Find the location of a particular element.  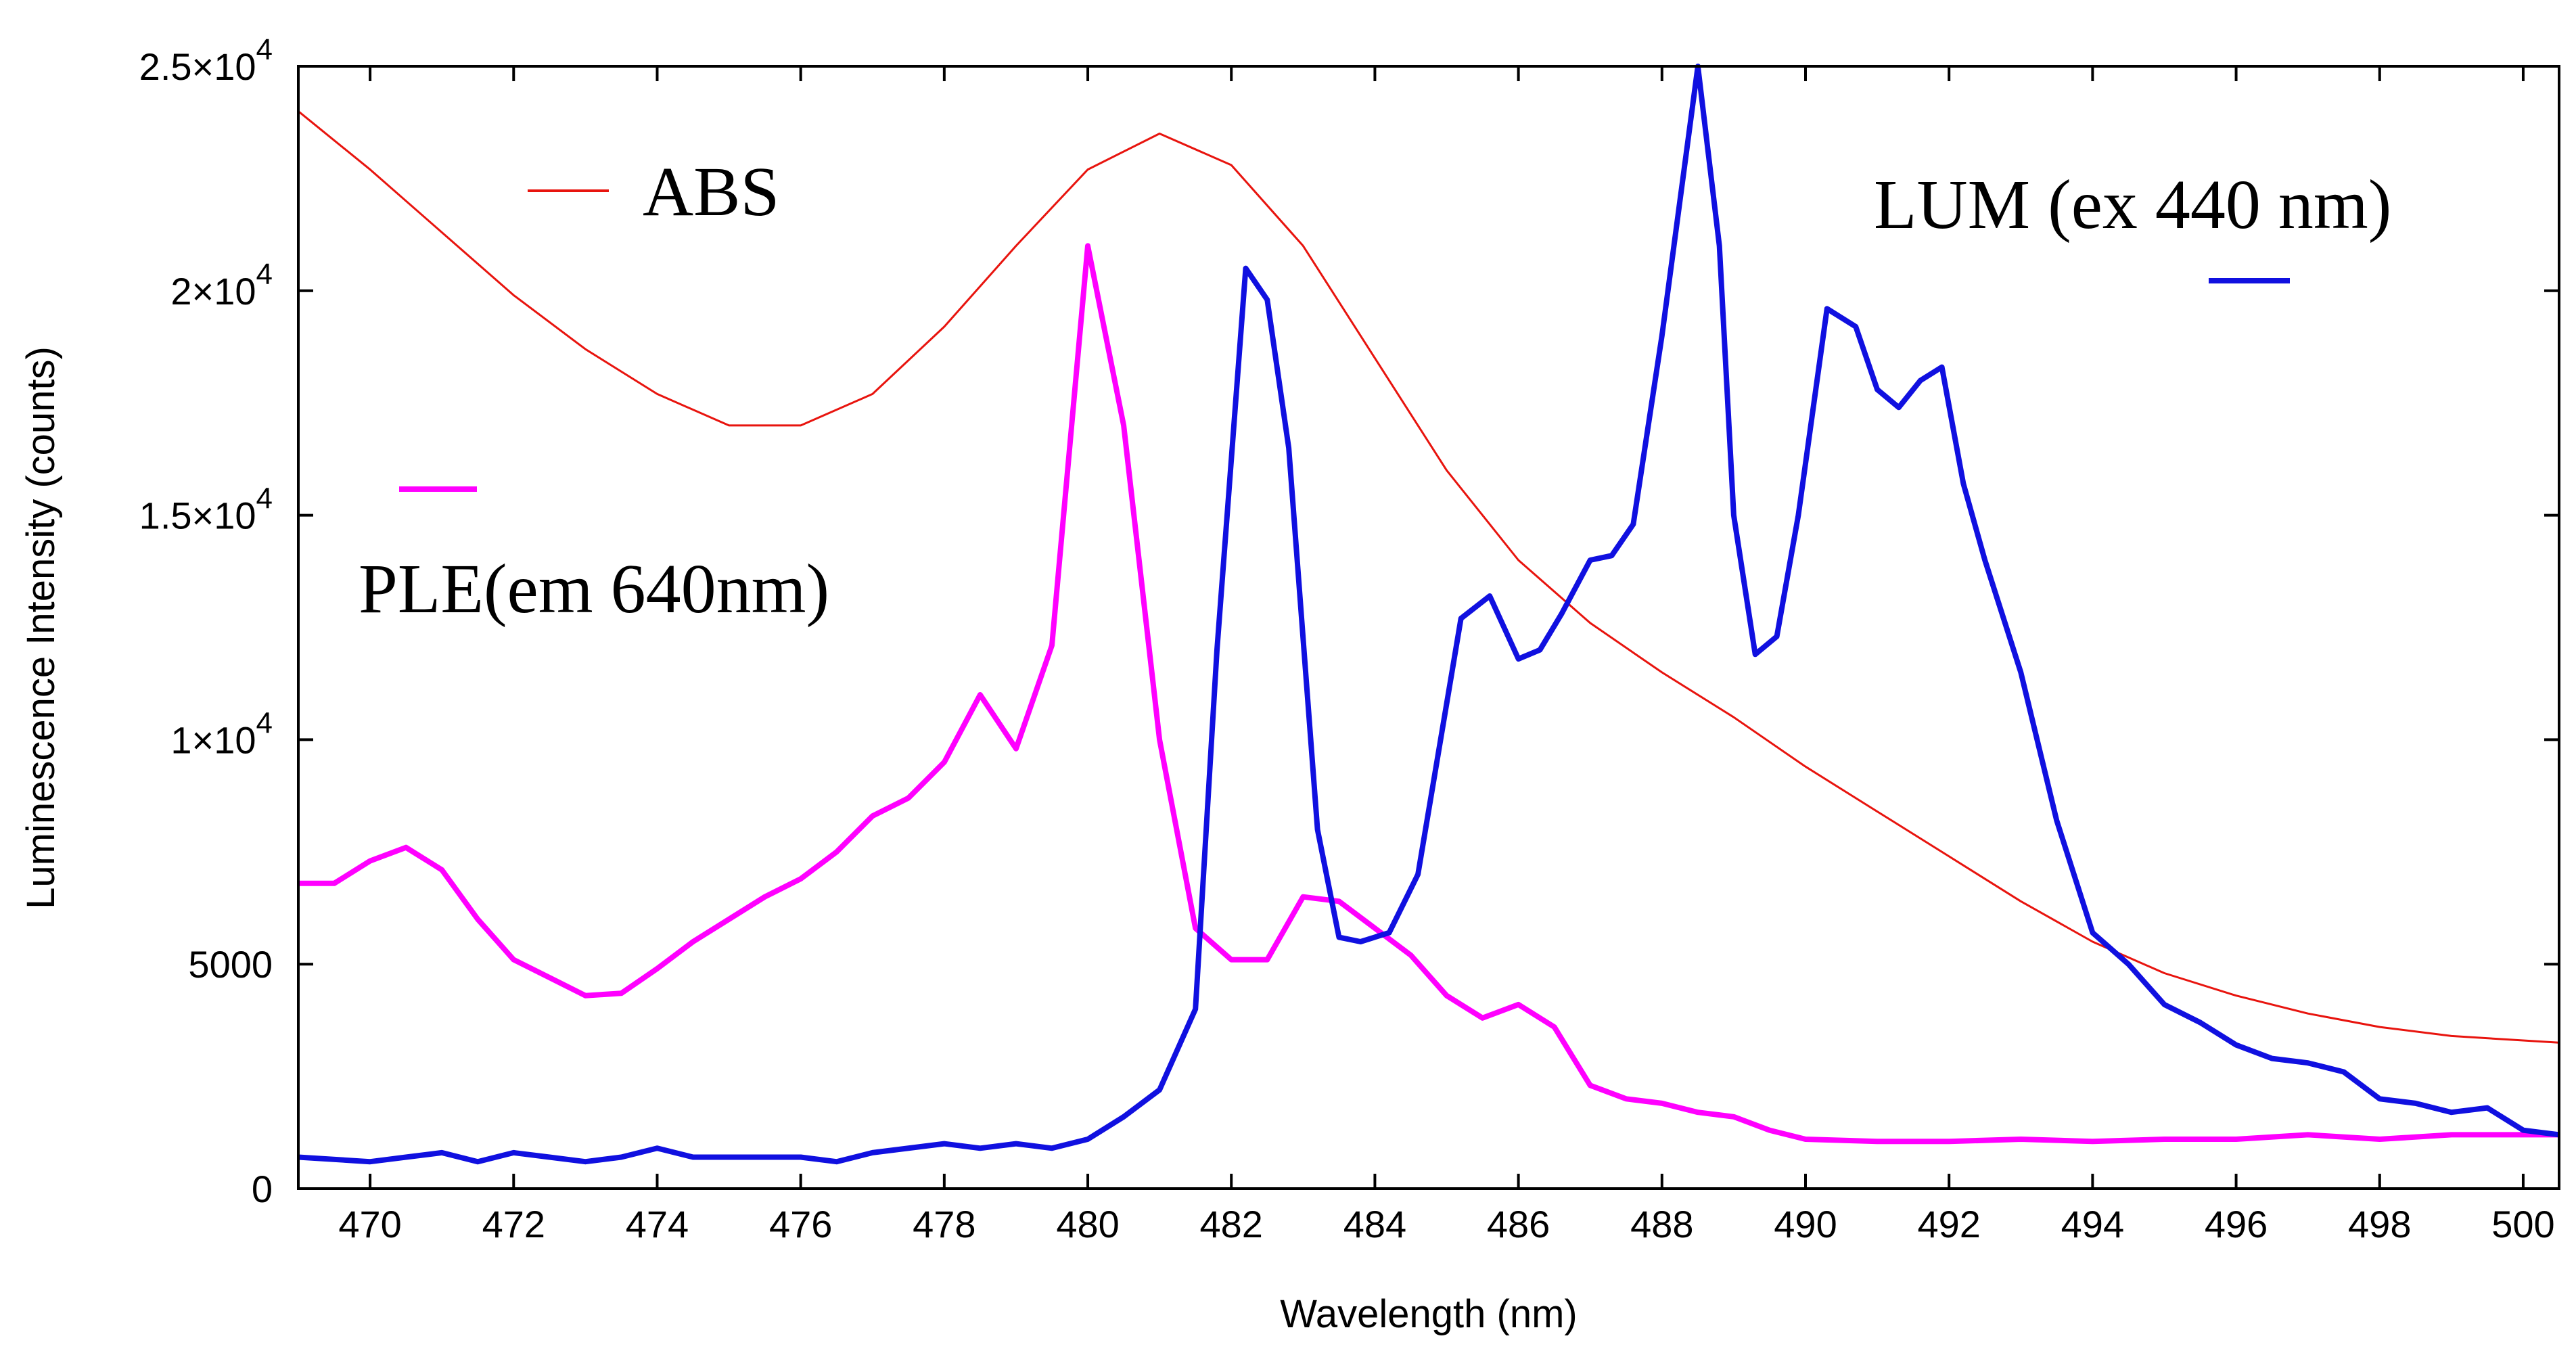

legend-abs-label: ABS is located at coordinates (711, 192).